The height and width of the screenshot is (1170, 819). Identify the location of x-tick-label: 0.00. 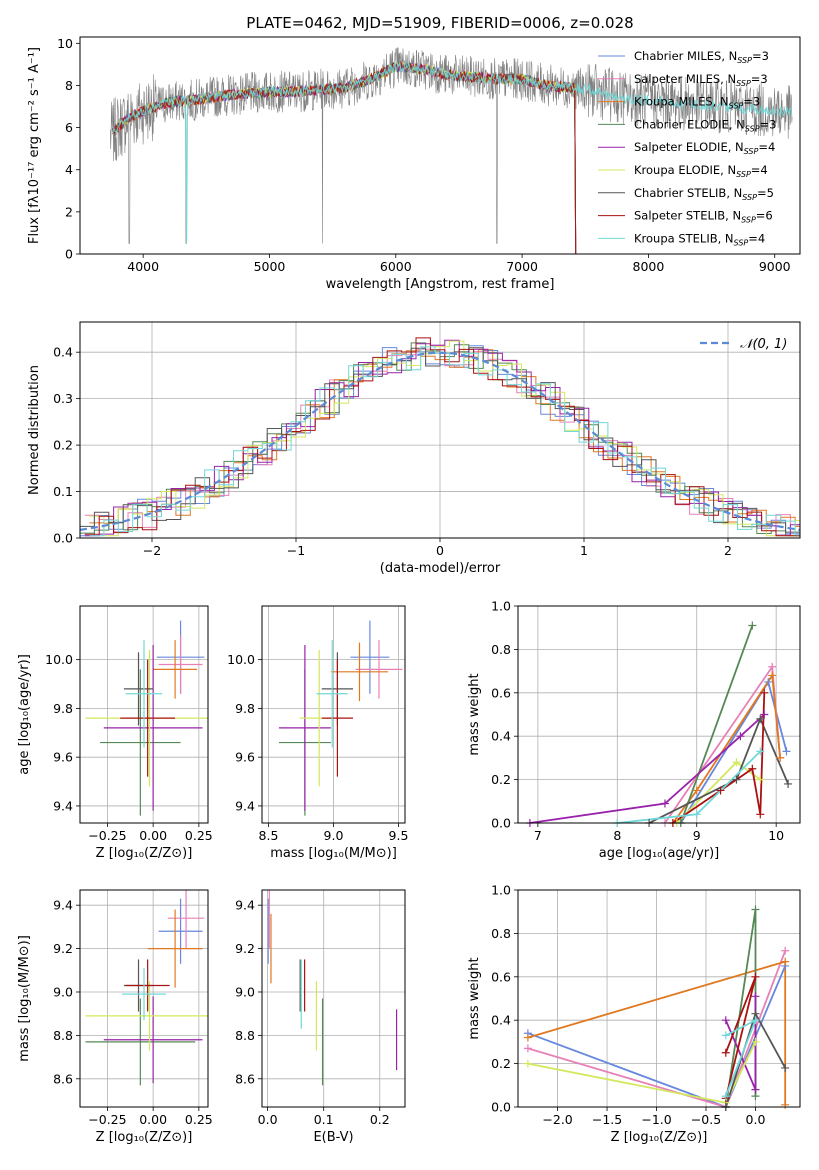
(153, 835).